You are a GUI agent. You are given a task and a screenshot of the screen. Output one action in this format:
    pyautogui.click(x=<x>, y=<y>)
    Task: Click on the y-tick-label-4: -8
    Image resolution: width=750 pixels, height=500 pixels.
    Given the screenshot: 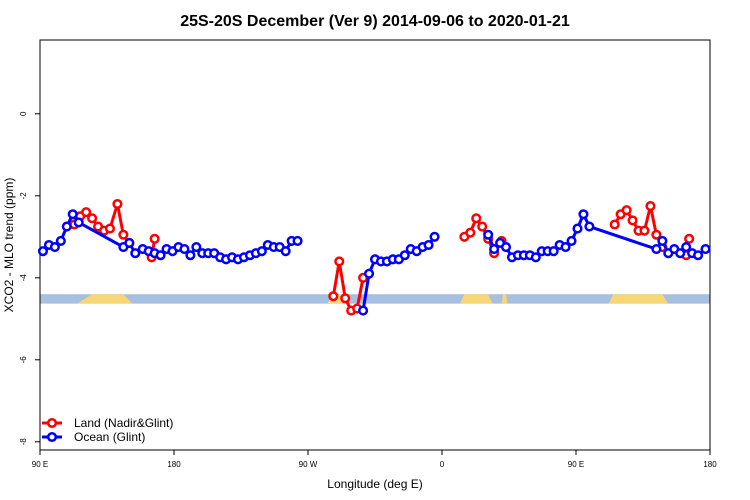 What is the action you would take?
    pyautogui.click(x=23, y=442)
    